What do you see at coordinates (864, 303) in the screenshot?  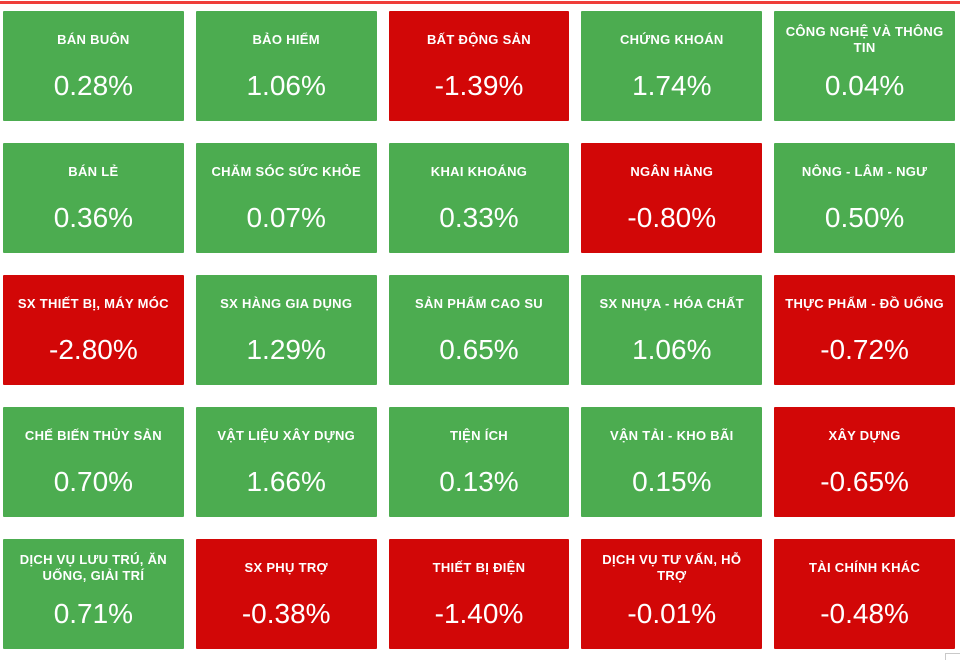 I see `sector-label: THỰC PHẨM - ĐỒ UỐNG` at bounding box center [864, 303].